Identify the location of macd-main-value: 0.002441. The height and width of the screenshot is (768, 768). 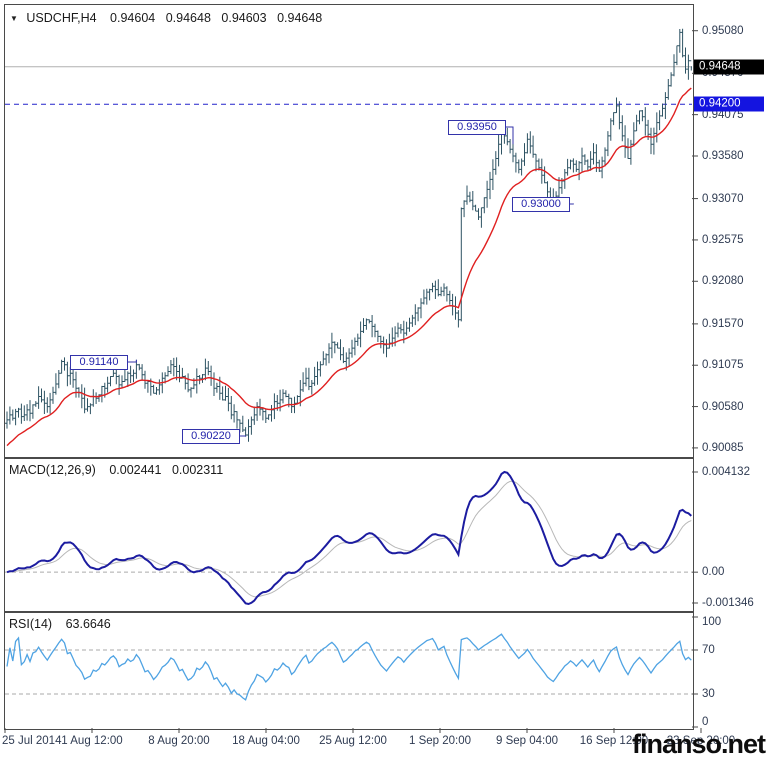
(135, 470).